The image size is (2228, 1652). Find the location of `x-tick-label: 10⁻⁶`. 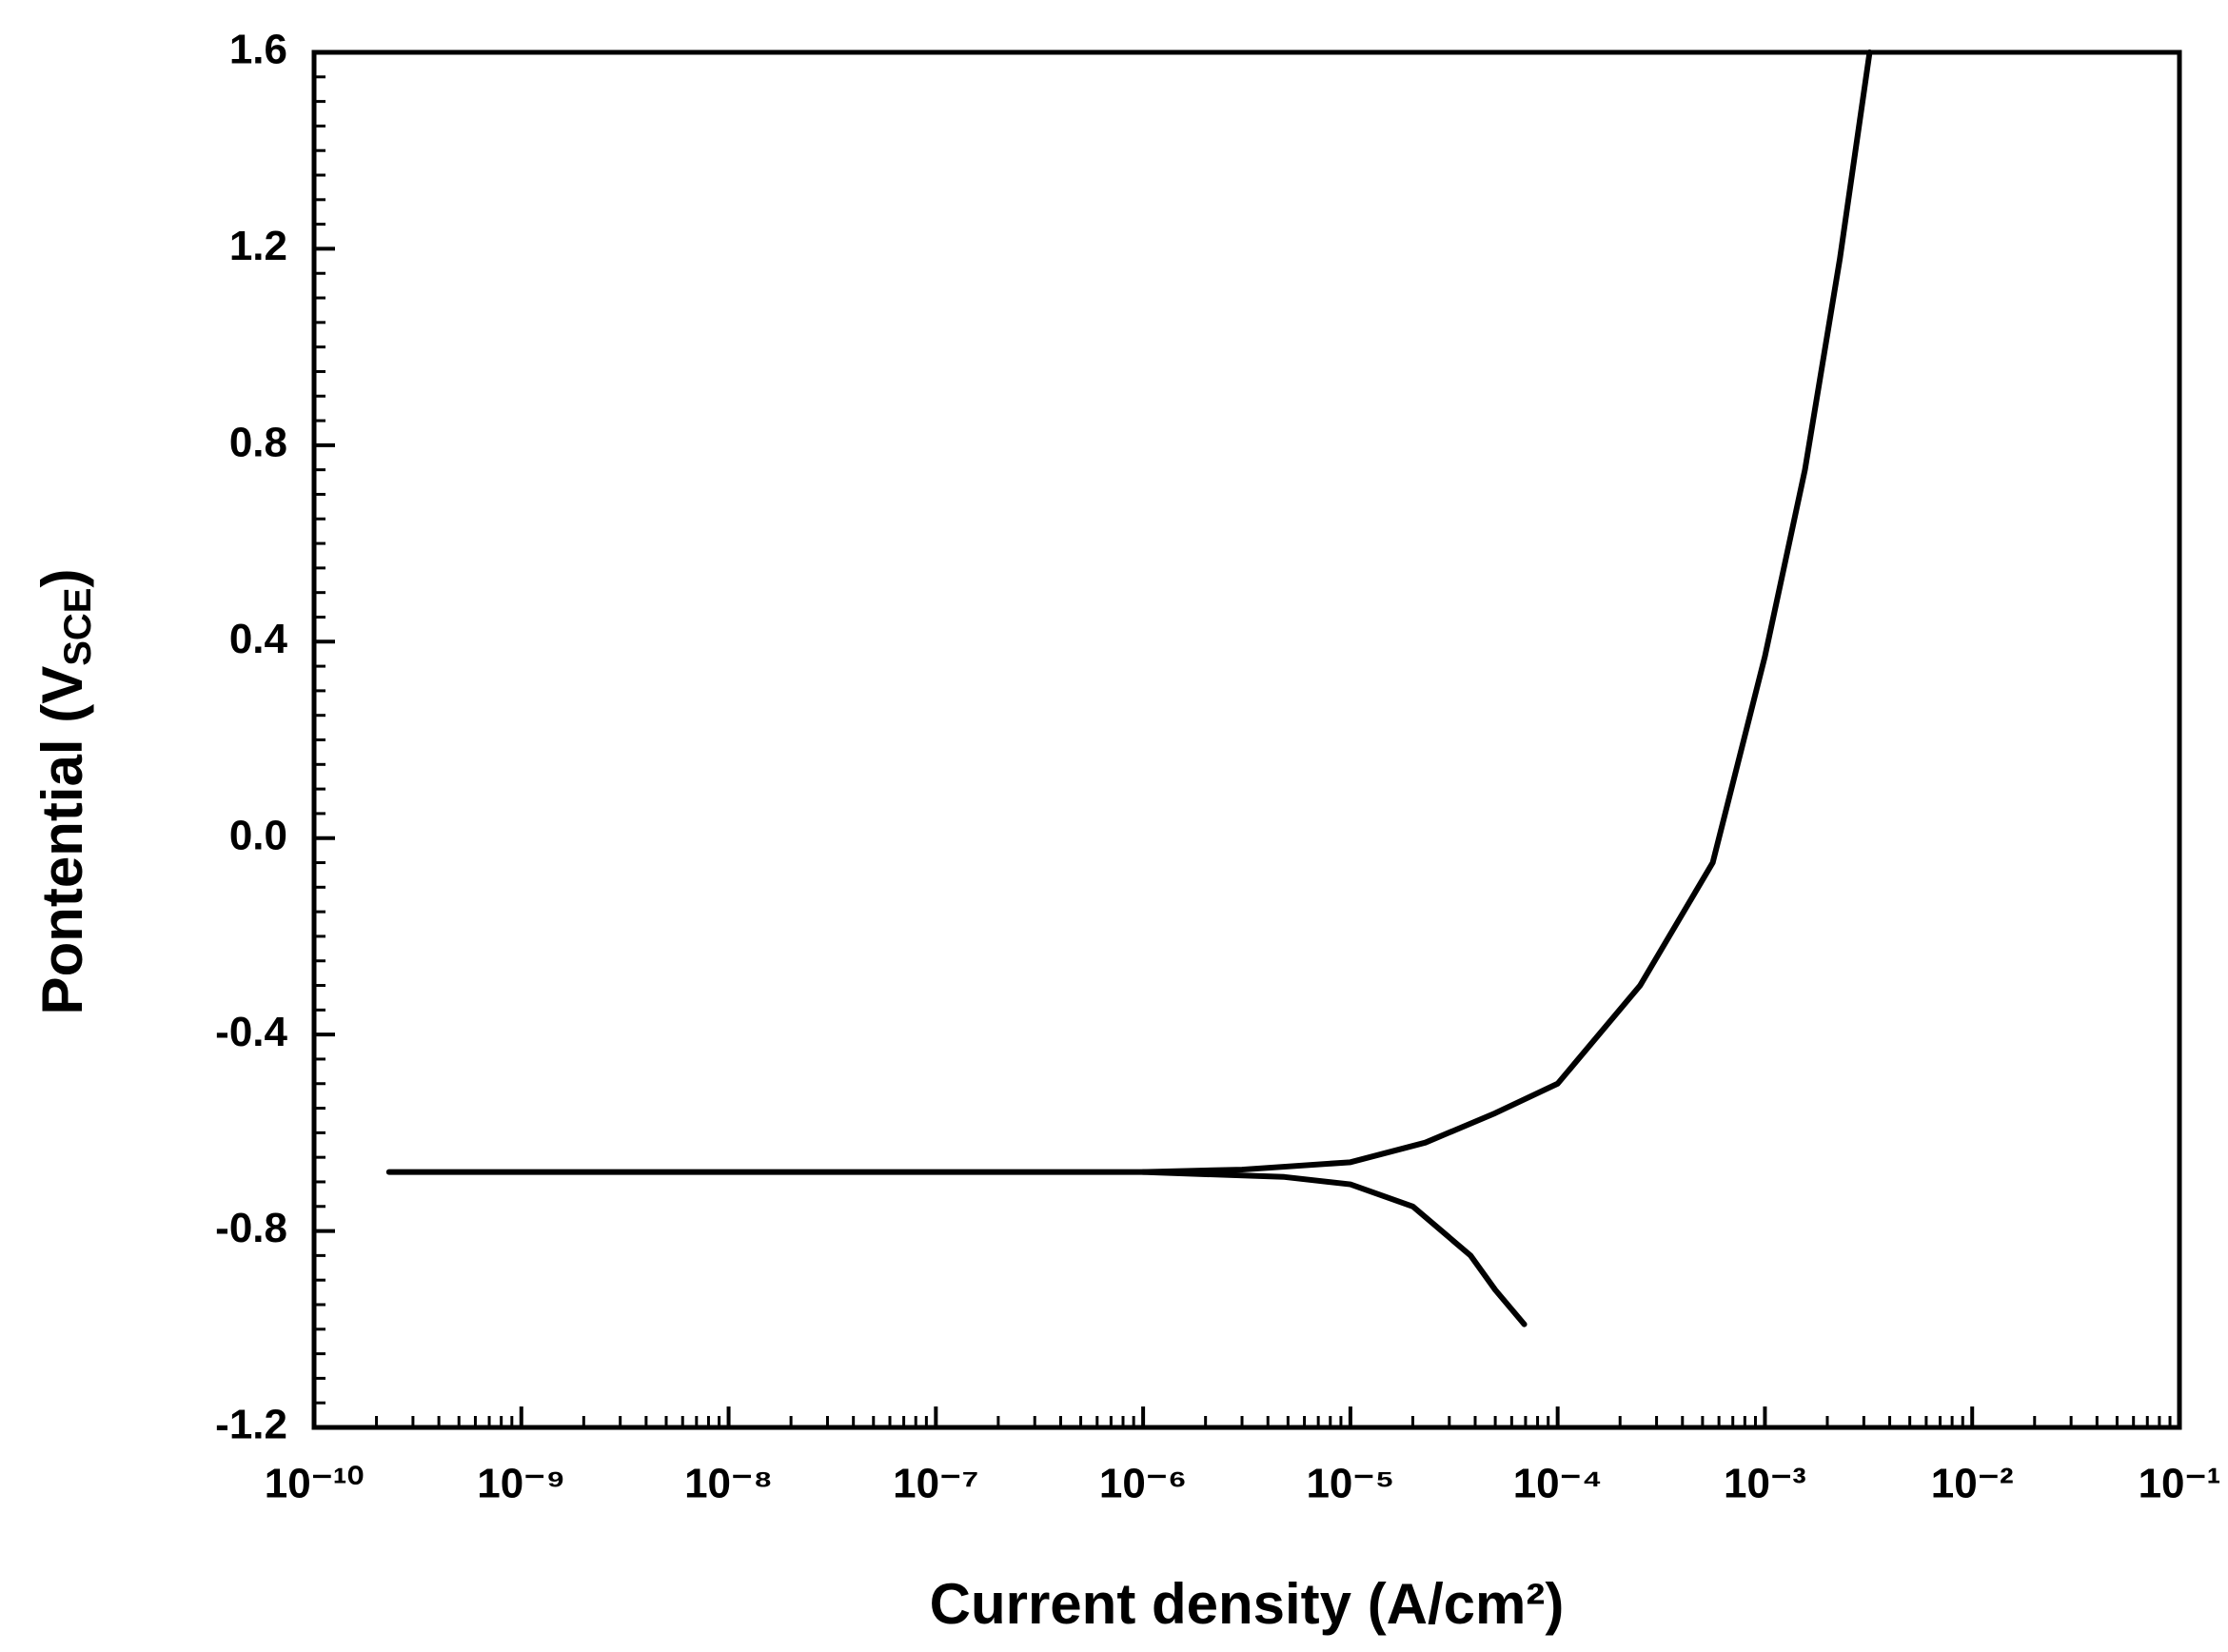

x-tick-label: 10⁻⁶ is located at coordinates (1143, 1484).